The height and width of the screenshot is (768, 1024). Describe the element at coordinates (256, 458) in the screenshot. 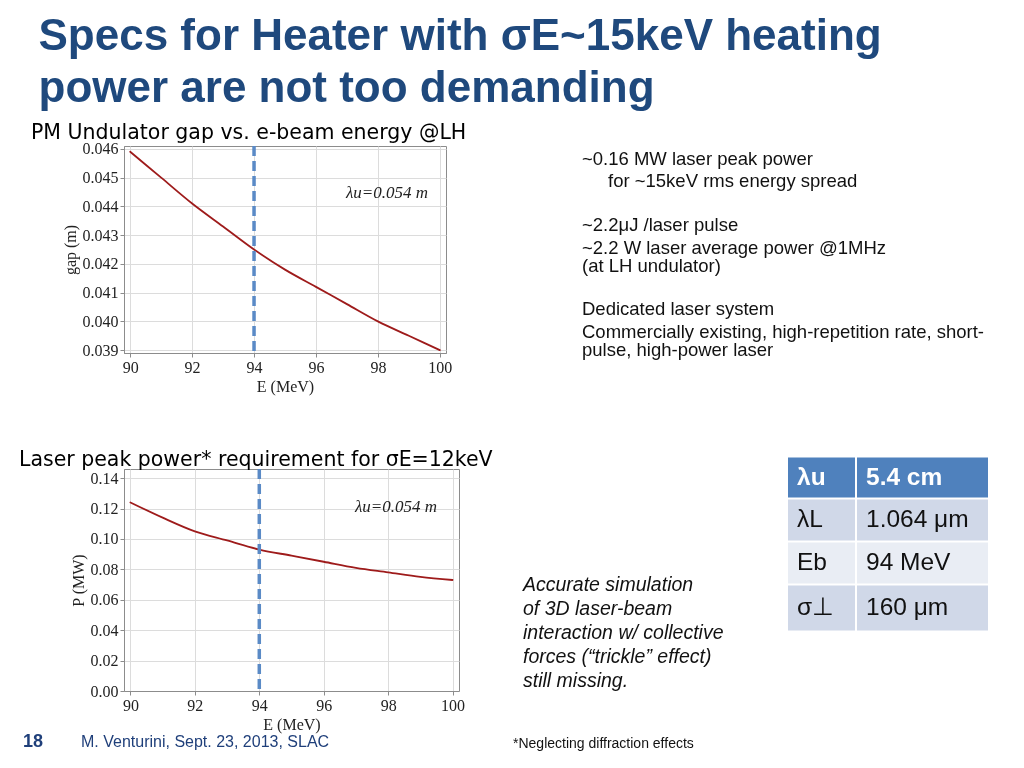

I see `chart-title: Laser peak power* requirement for σE=12keV` at that location.